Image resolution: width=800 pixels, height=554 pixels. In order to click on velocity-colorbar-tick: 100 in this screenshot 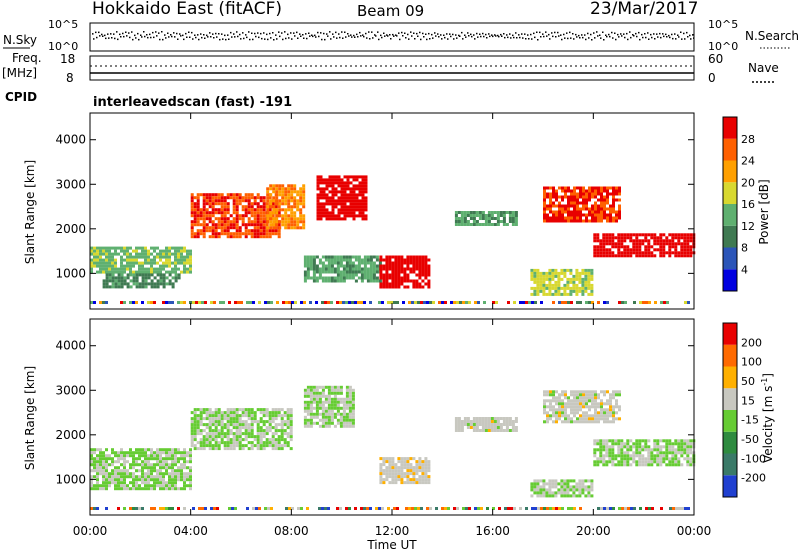, I will do `click(751, 362)`.